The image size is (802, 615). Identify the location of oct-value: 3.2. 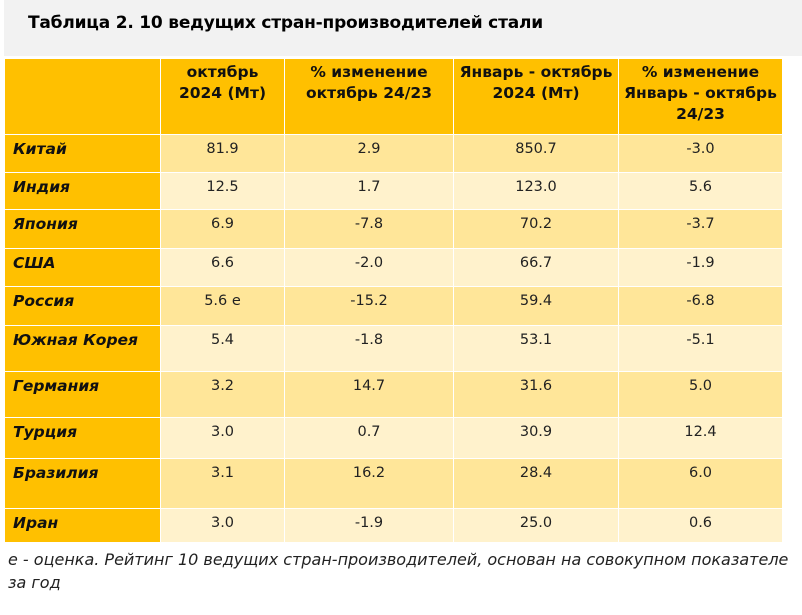
(222, 394).